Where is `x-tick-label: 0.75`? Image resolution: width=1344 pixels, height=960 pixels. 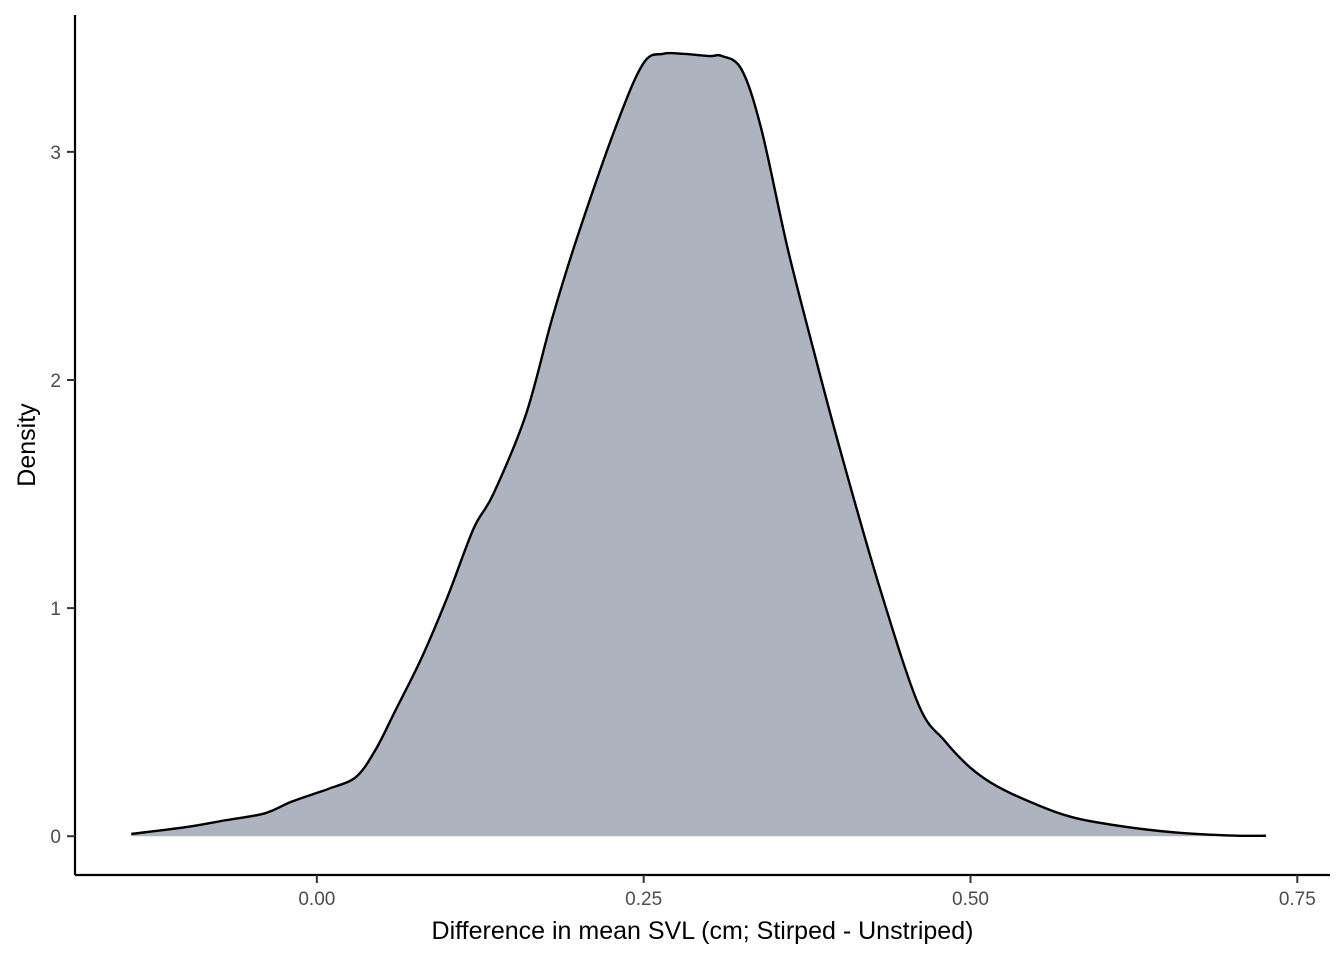 x-tick-label: 0.75 is located at coordinates (1297, 899).